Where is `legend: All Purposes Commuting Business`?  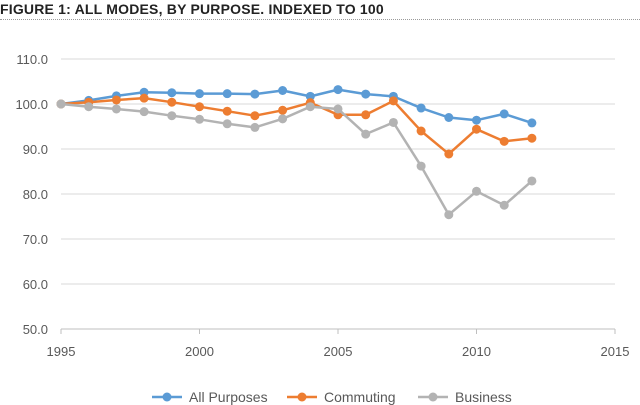 legend: All Purposes Commuting Business is located at coordinates (332, 397).